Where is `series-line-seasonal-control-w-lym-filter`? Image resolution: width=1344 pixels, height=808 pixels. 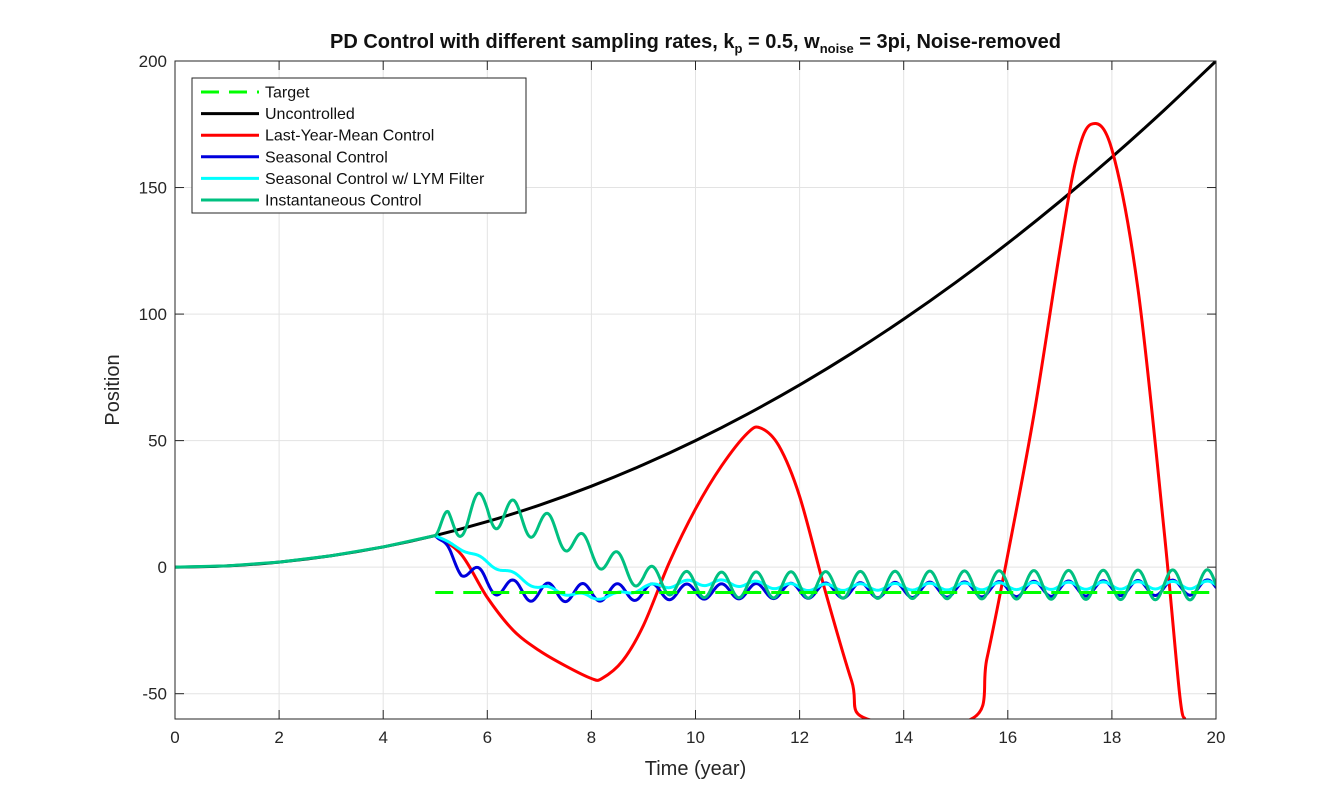 series-line-seasonal-control-w-lym-filter is located at coordinates (824, 567).